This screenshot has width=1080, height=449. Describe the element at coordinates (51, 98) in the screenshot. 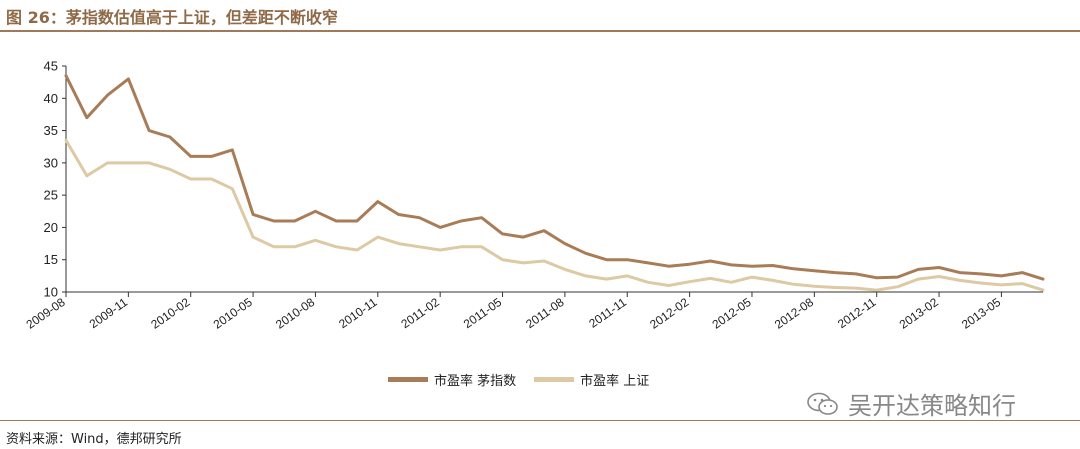

I see `y-tick-label: 40` at that location.